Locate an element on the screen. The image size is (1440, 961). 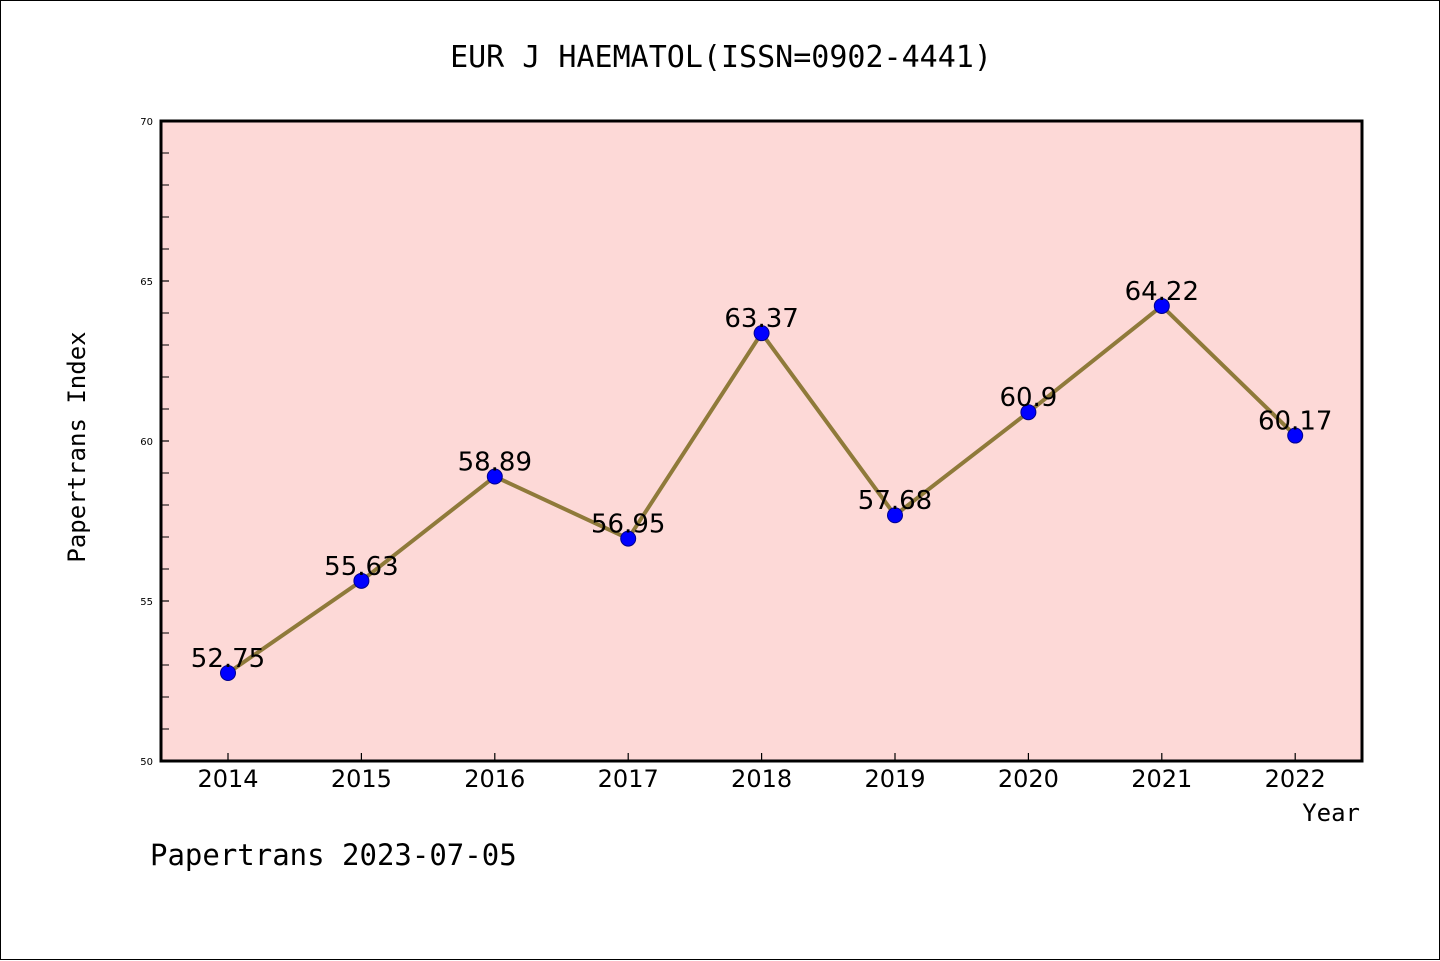
data-label: 55.63 is located at coordinates (361, 567).